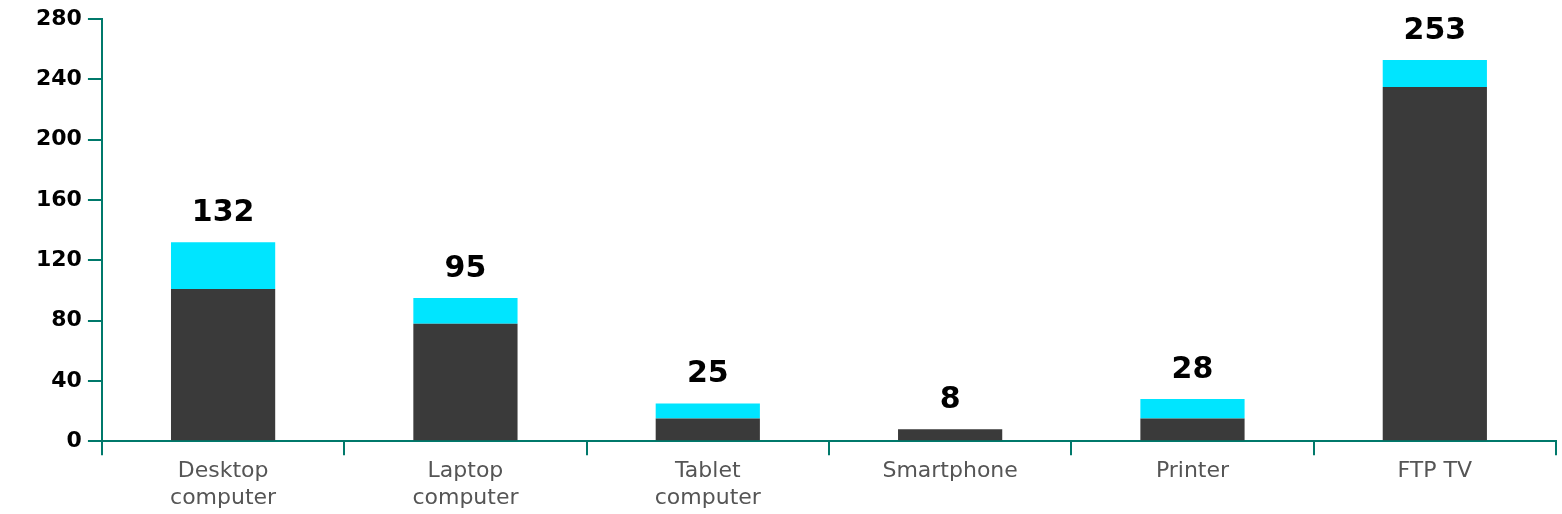  Describe the element at coordinates (223, 211) in the screenshot. I see `total-label: 132` at that location.